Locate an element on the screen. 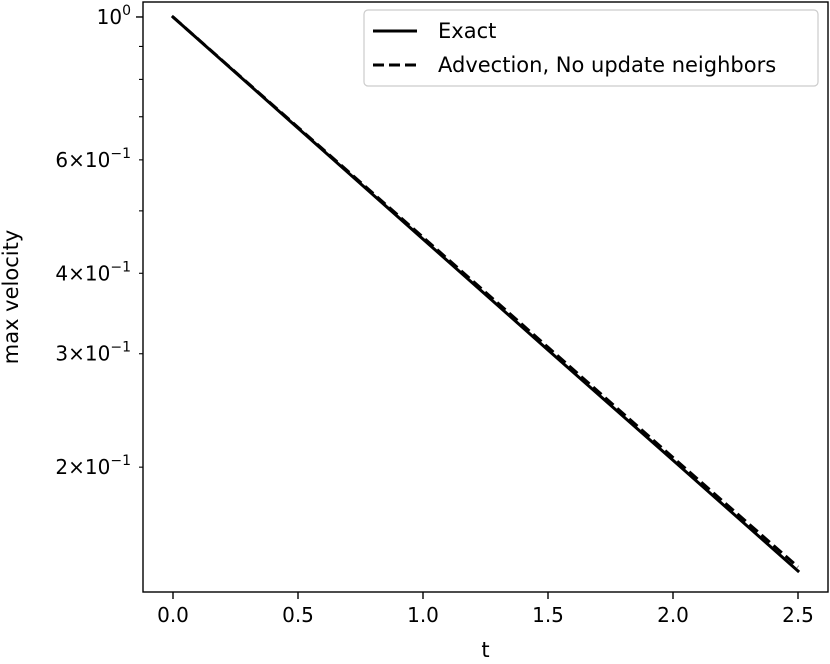  x-tick-label: 0.5 is located at coordinates (298, 615).